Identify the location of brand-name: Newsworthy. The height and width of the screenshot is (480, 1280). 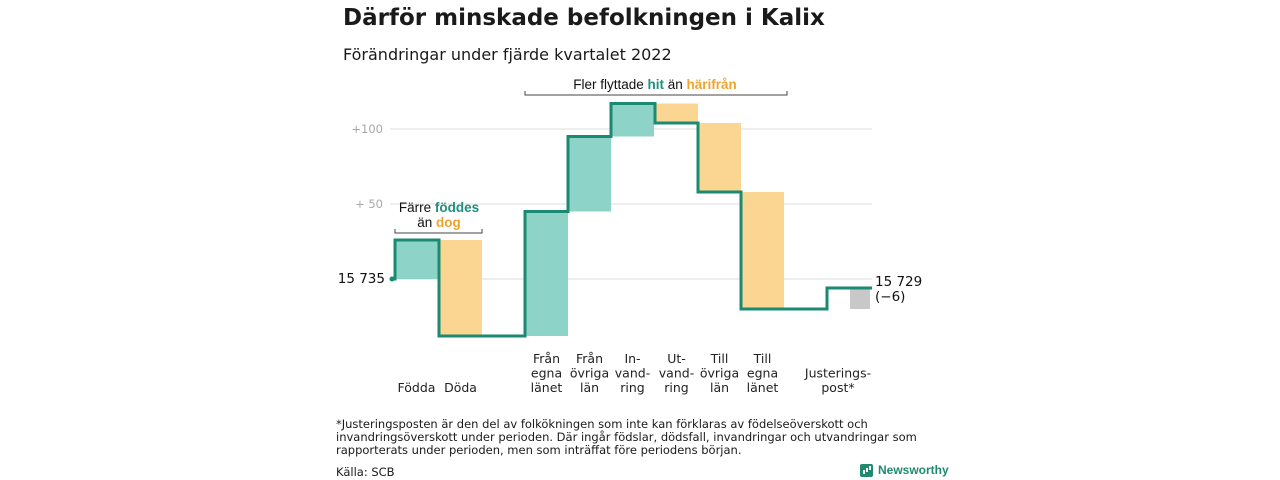
(913, 470).